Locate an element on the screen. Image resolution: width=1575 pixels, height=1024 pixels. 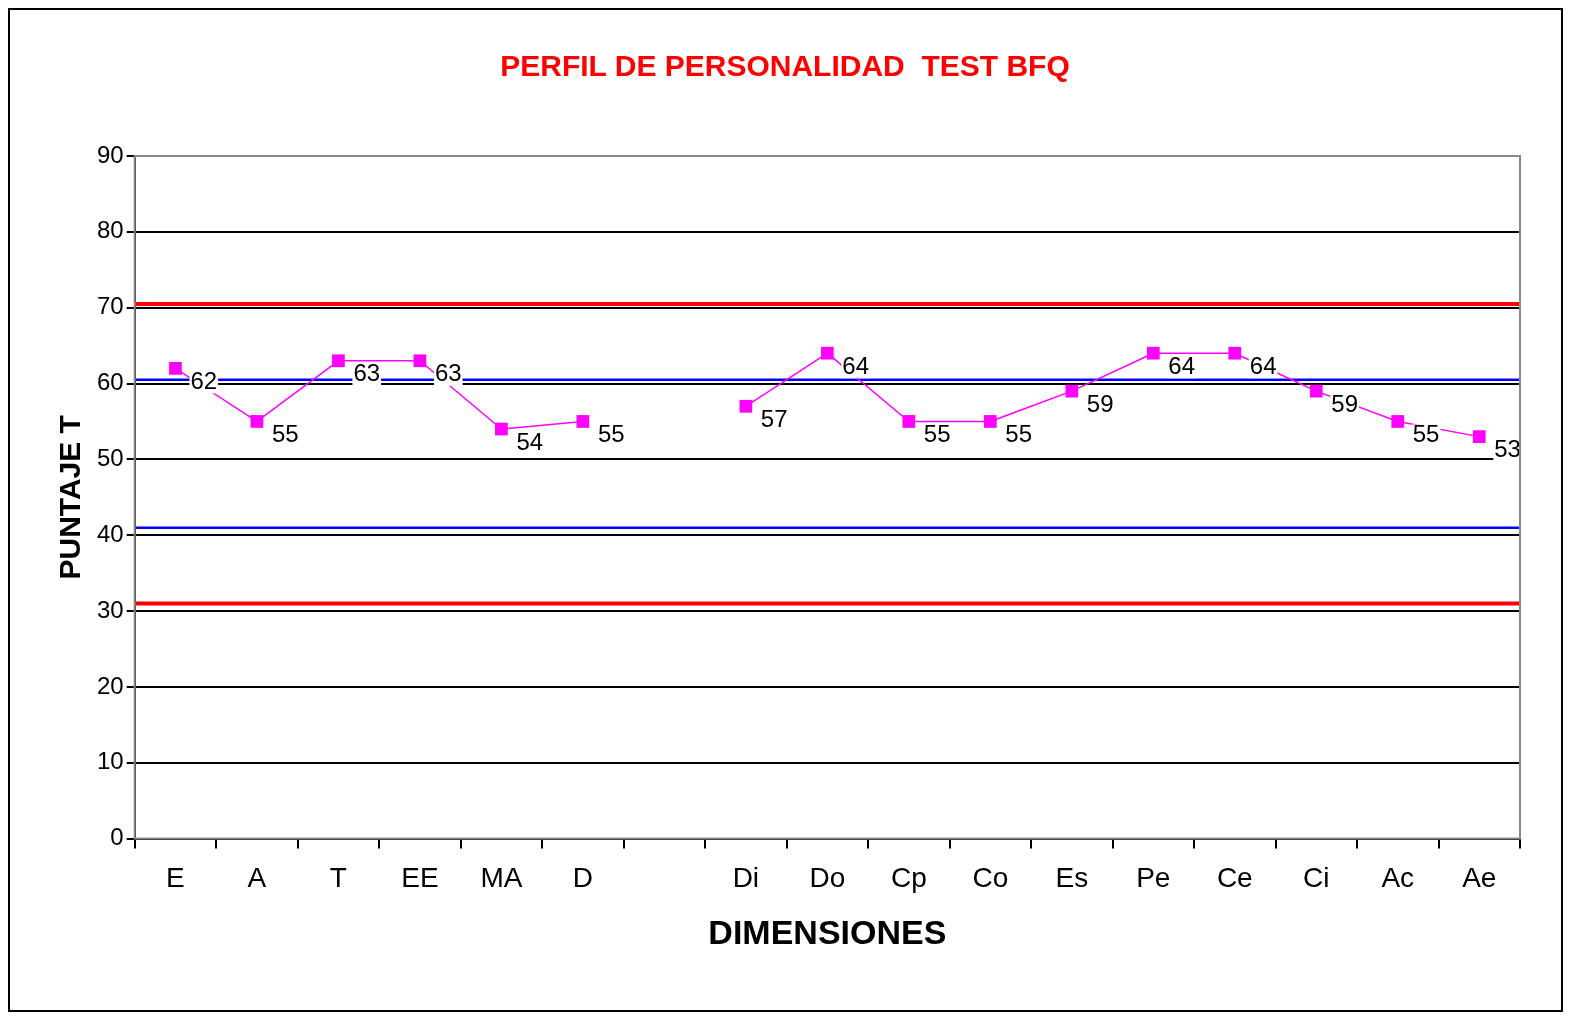
y-tick-label: 10 is located at coordinates (110, 761).